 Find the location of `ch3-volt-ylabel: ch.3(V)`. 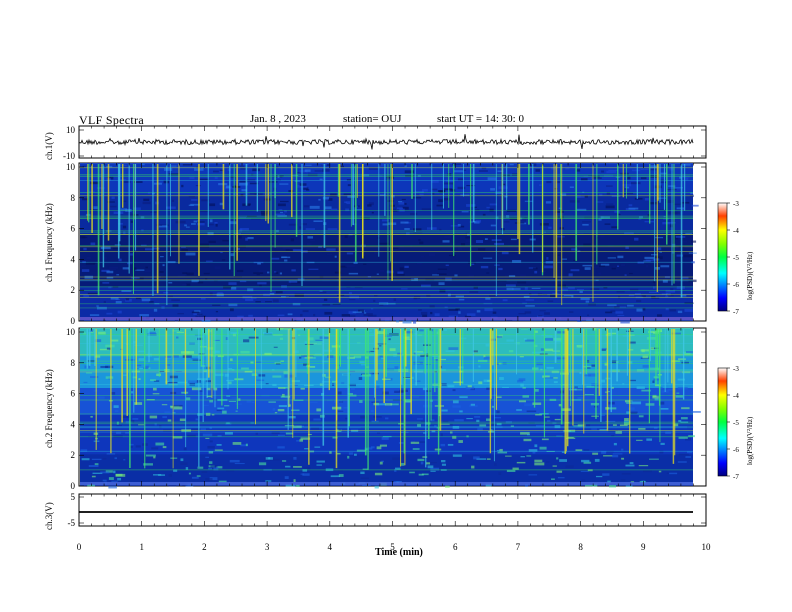

ch3-volt-ylabel: ch.3(V) is located at coordinates (49, 516).